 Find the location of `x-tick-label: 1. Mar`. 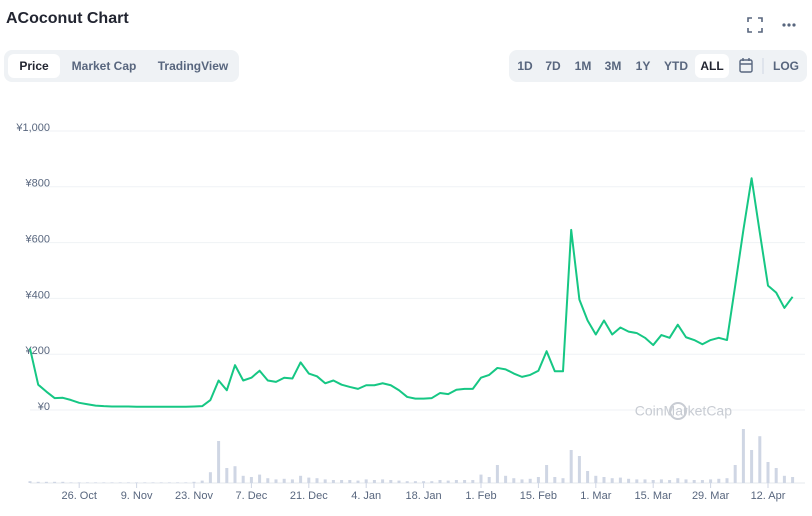

x-tick-label: 1. Mar is located at coordinates (596, 496).